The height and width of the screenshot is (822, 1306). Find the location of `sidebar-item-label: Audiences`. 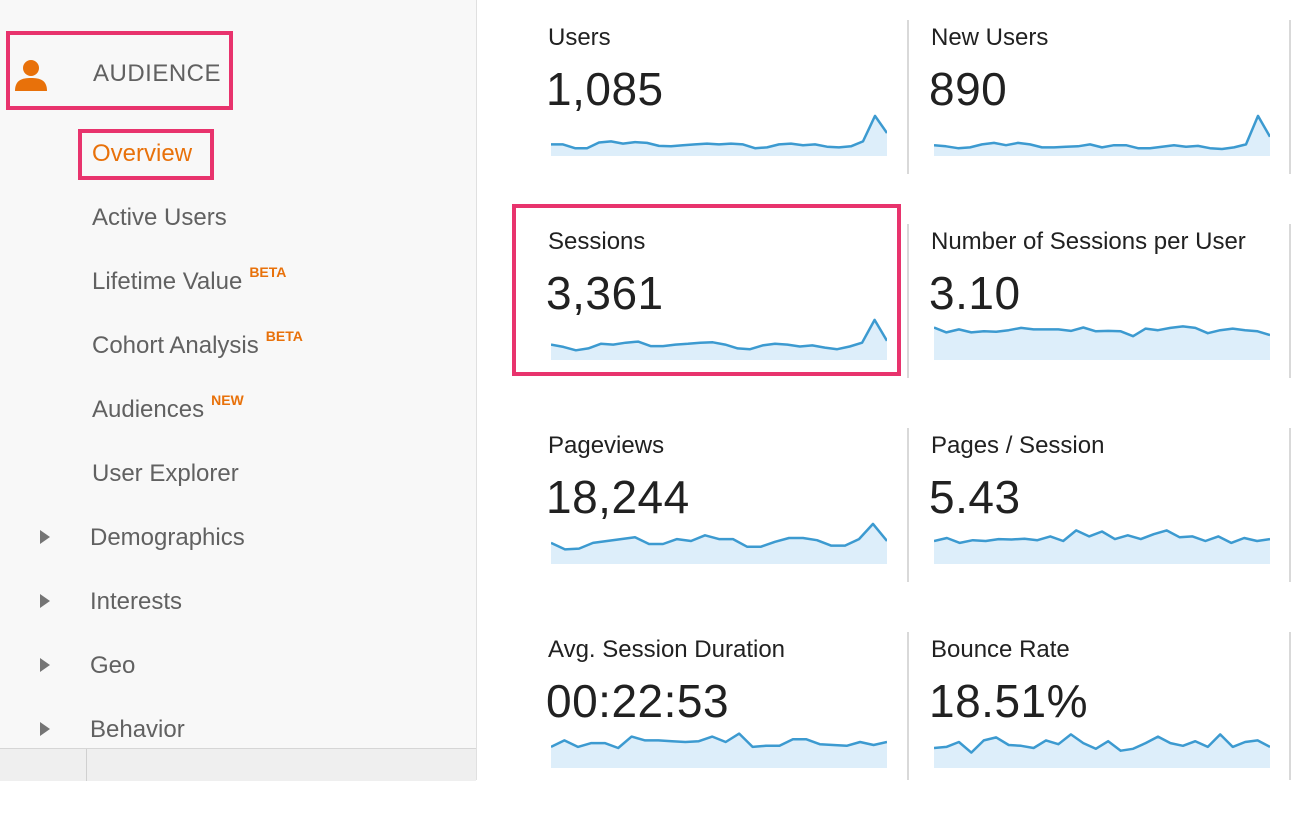

sidebar-item-label: Audiences is located at coordinates (148, 409).